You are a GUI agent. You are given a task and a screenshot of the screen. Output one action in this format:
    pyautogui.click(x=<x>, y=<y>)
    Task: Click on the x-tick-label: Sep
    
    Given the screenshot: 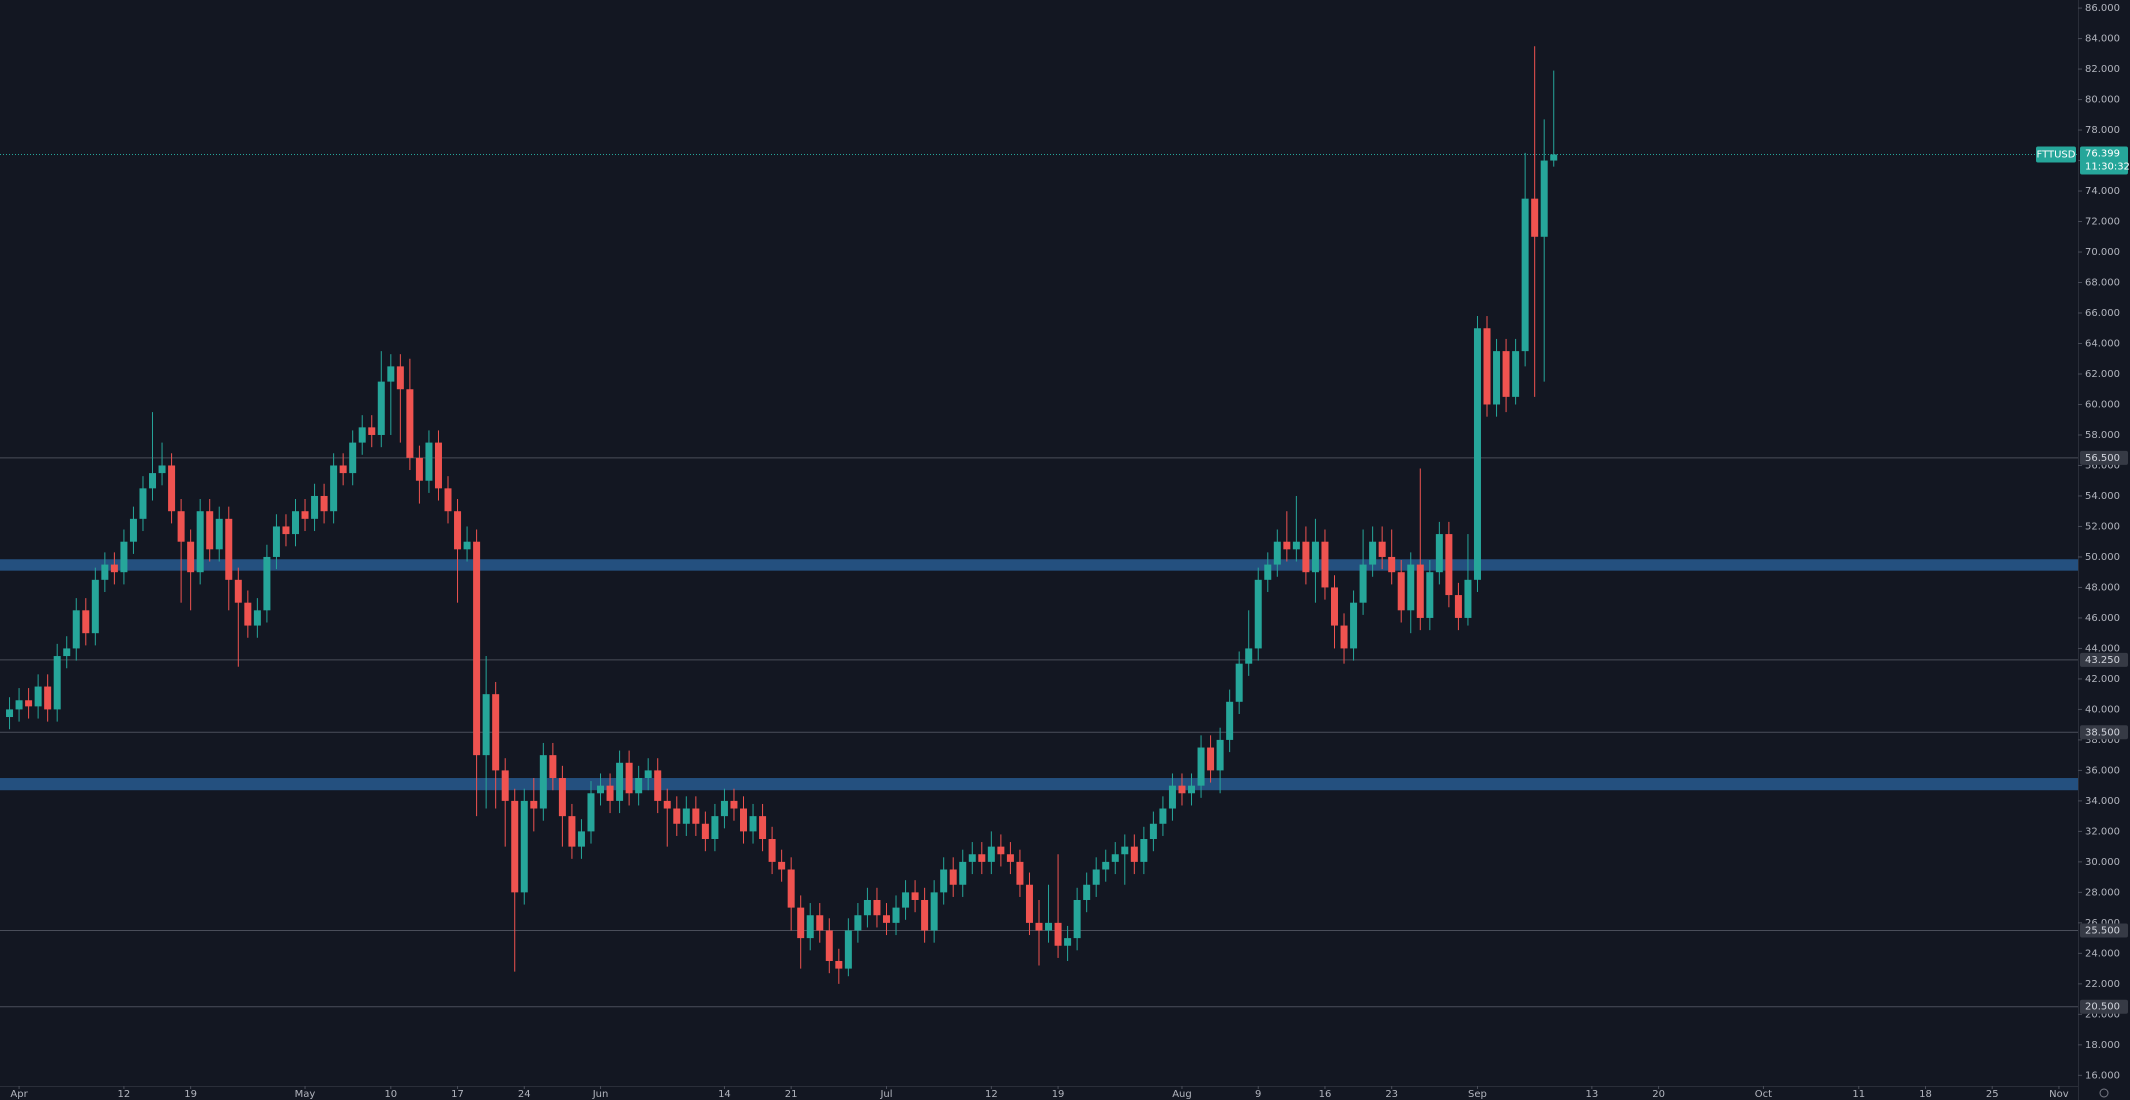 What is the action you would take?
    pyautogui.click(x=1477, y=1094)
    